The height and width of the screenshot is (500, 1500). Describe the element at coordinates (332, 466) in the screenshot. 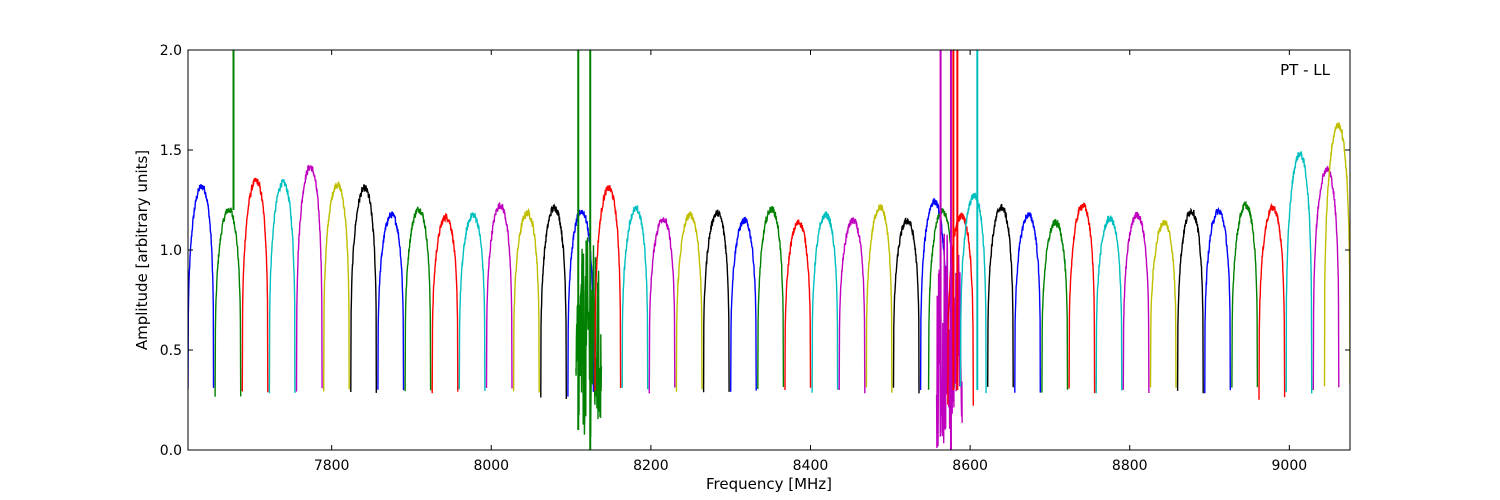

I see `x-tick-label-1: 7800` at that location.